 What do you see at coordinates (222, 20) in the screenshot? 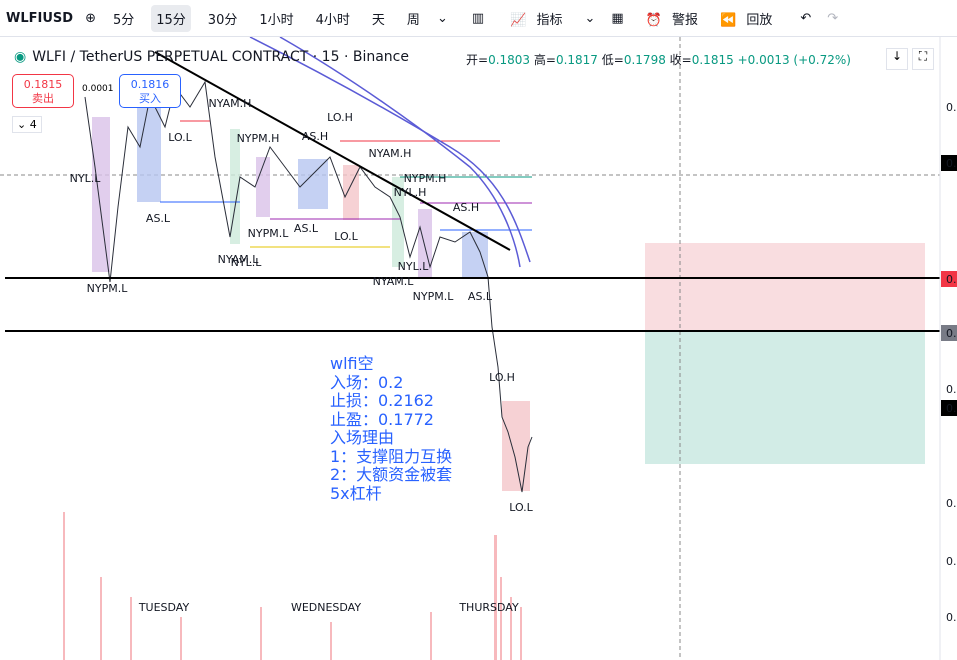
I see `interval: 30分` at bounding box center [222, 20].